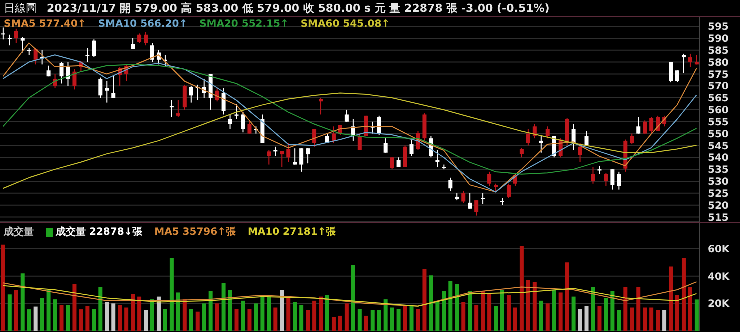 The height and width of the screenshot is (332, 740). Describe the element at coordinates (99, 232) in the screenshot. I see `legend-label: 成交量 22878↓張` at that location.